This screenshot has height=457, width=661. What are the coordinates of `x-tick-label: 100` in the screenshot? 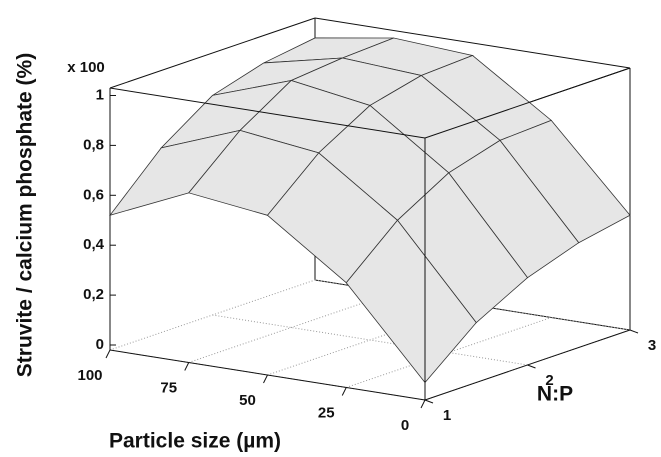 It's located at (89, 375).